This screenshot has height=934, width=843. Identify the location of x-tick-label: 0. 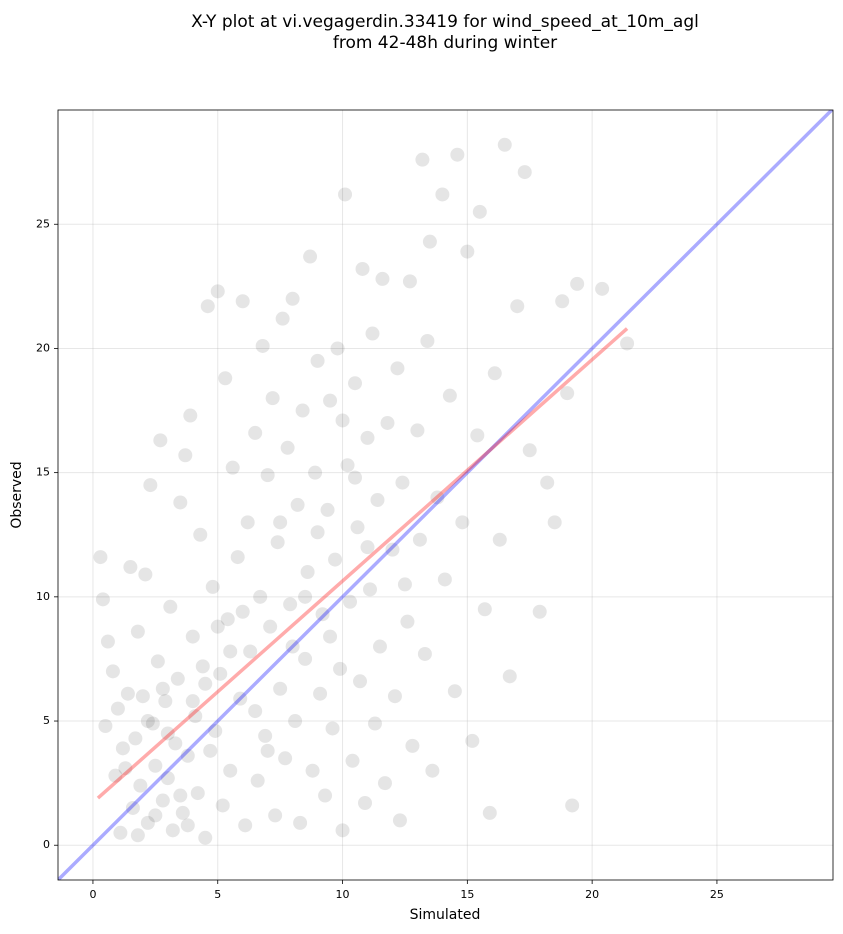
(92, 894).